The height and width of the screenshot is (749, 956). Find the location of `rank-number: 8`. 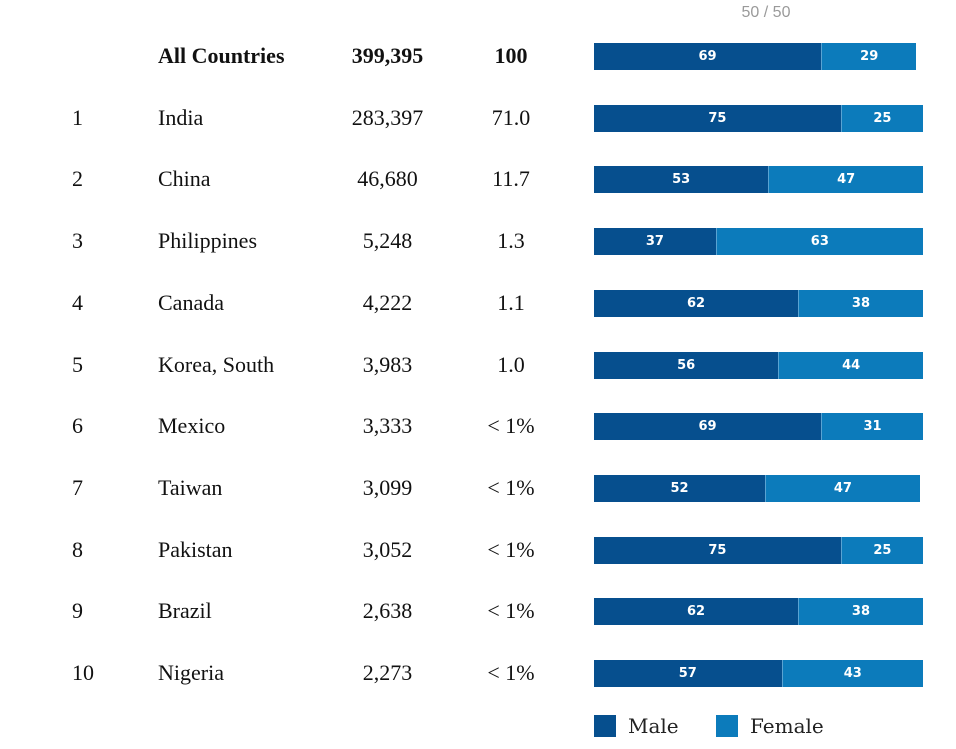

rank-number: 8 is located at coordinates (77, 549).